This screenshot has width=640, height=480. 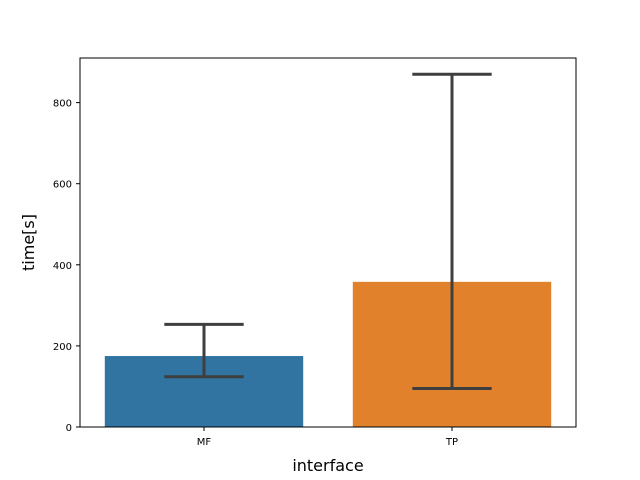 I want to click on x-tick-label-tp: TP, so click(x=451, y=442).